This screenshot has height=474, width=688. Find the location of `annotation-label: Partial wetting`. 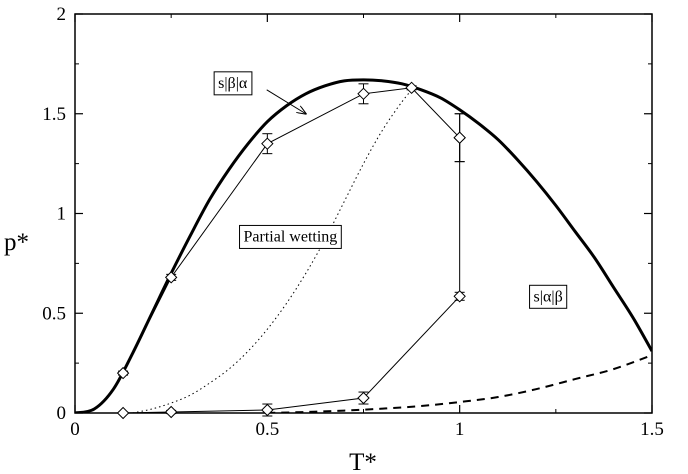

annotation-label: Partial wetting is located at coordinates (291, 236).